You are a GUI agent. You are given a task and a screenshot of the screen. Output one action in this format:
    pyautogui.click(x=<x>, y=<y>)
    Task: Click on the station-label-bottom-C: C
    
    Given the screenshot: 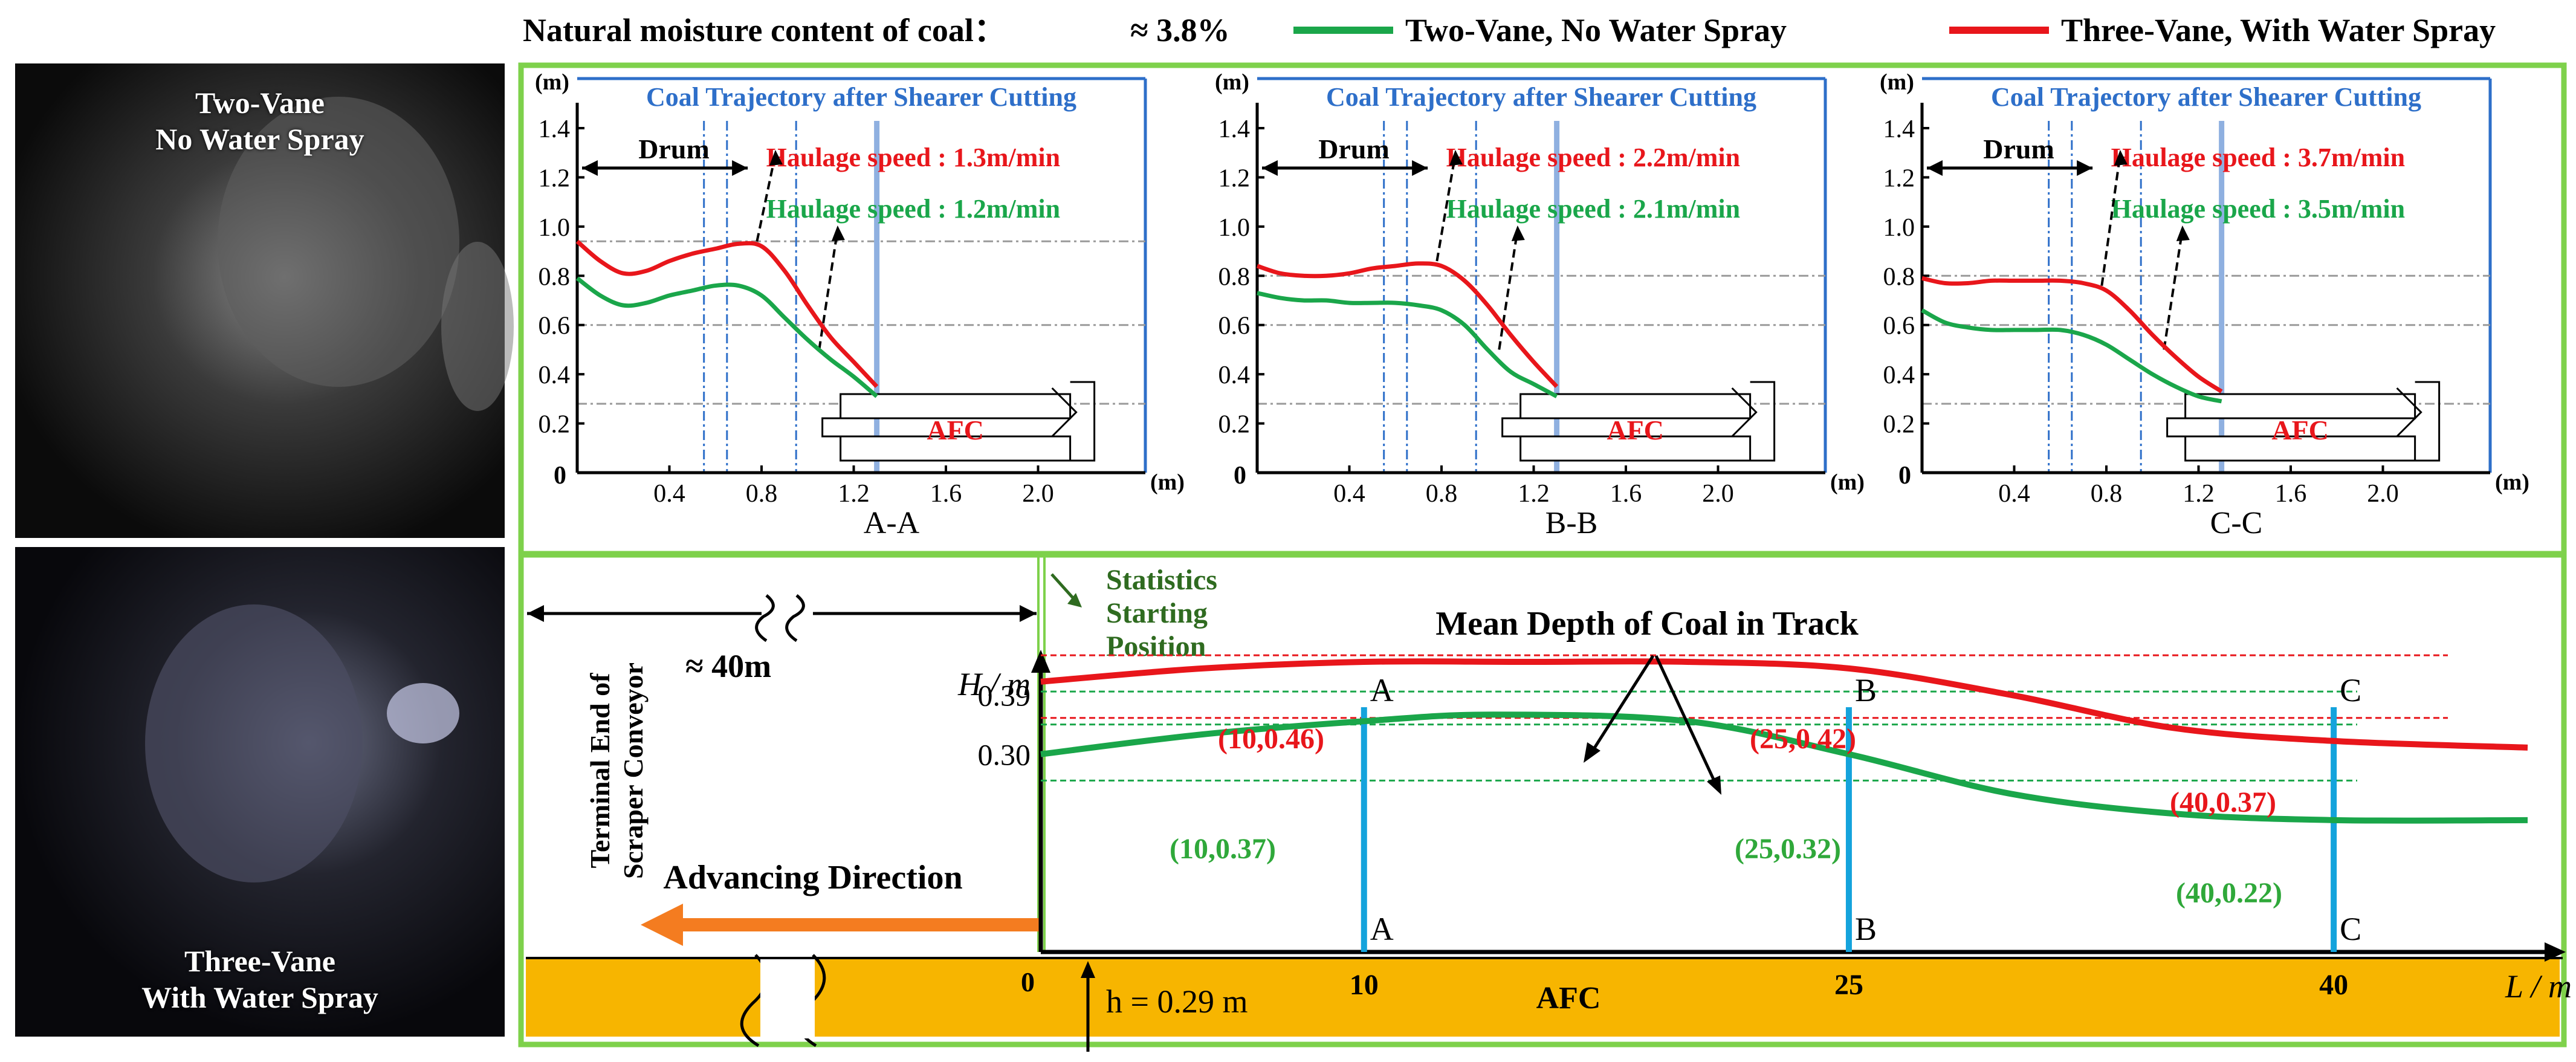 What is the action you would take?
    pyautogui.click(x=2350, y=929)
    